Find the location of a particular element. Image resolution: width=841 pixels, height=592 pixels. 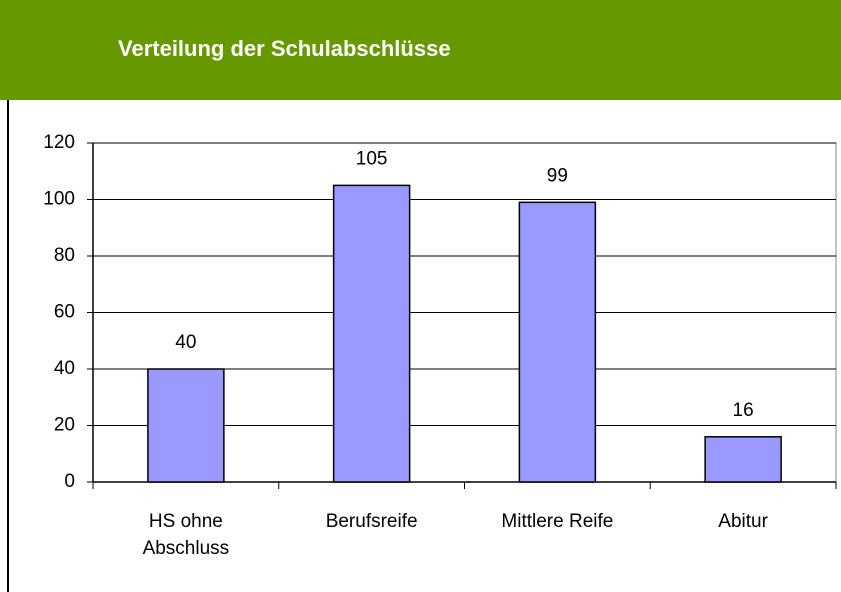

data-label: 105 is located at coordinates (372, 158).